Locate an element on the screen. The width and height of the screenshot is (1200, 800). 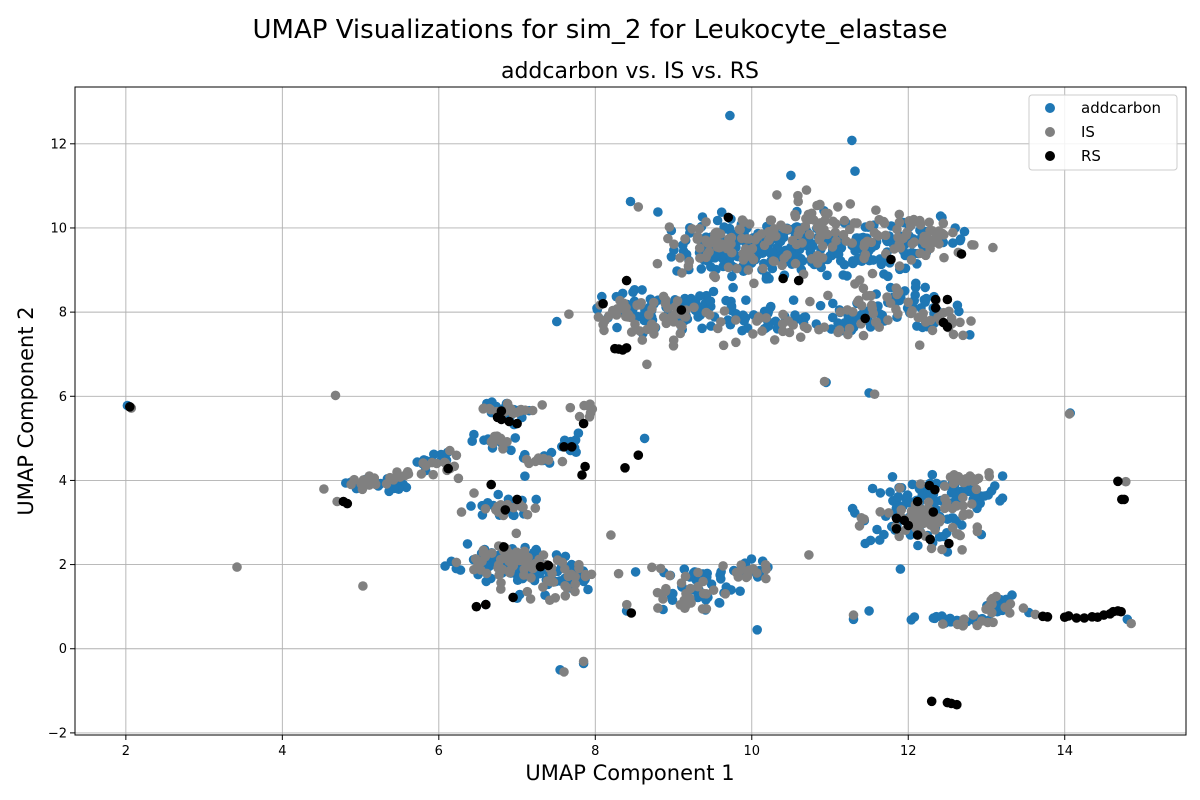
legend: addcarbon IS RS is located at coordinates (1103, 132).